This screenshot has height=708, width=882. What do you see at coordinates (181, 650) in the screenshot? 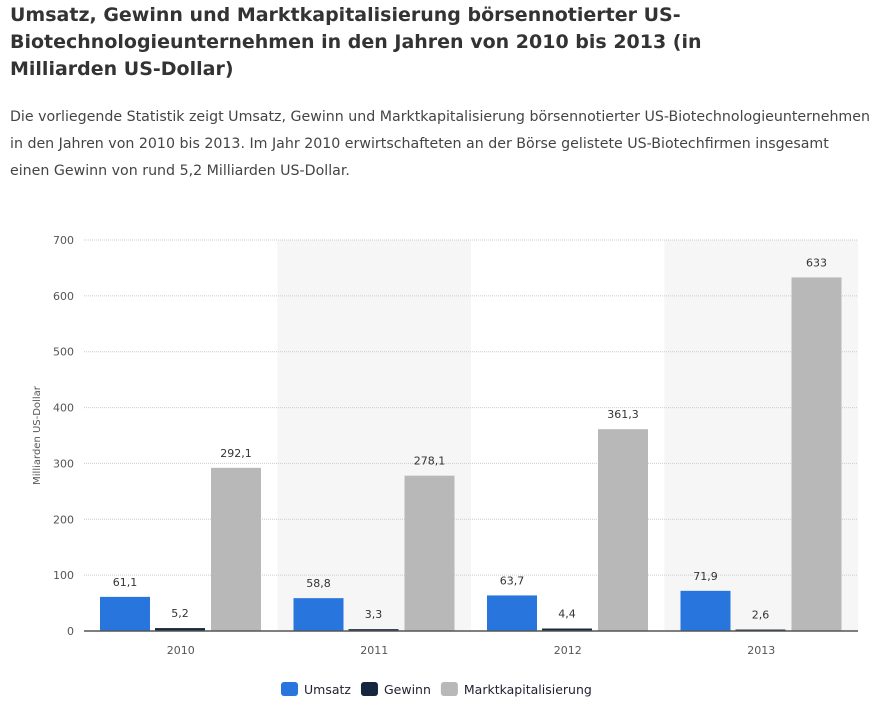
I see `x-tick-label: 2010` at bounding box center [181, 650].